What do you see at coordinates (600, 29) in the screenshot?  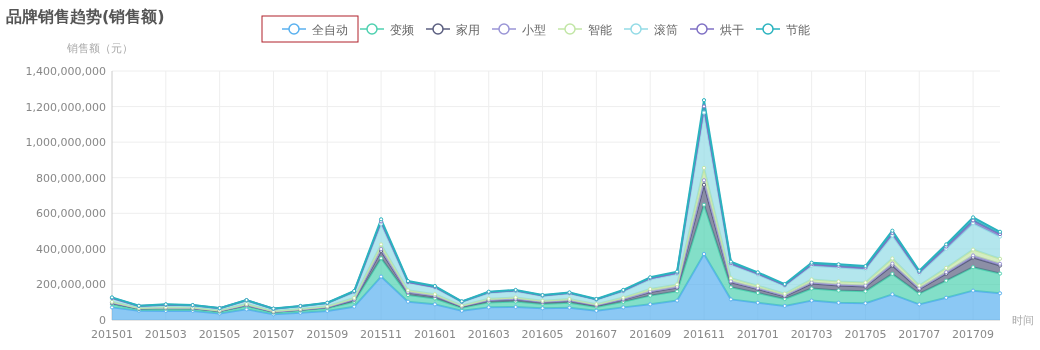 I see `legend-label: 智能` at bounding box center [600, 29].